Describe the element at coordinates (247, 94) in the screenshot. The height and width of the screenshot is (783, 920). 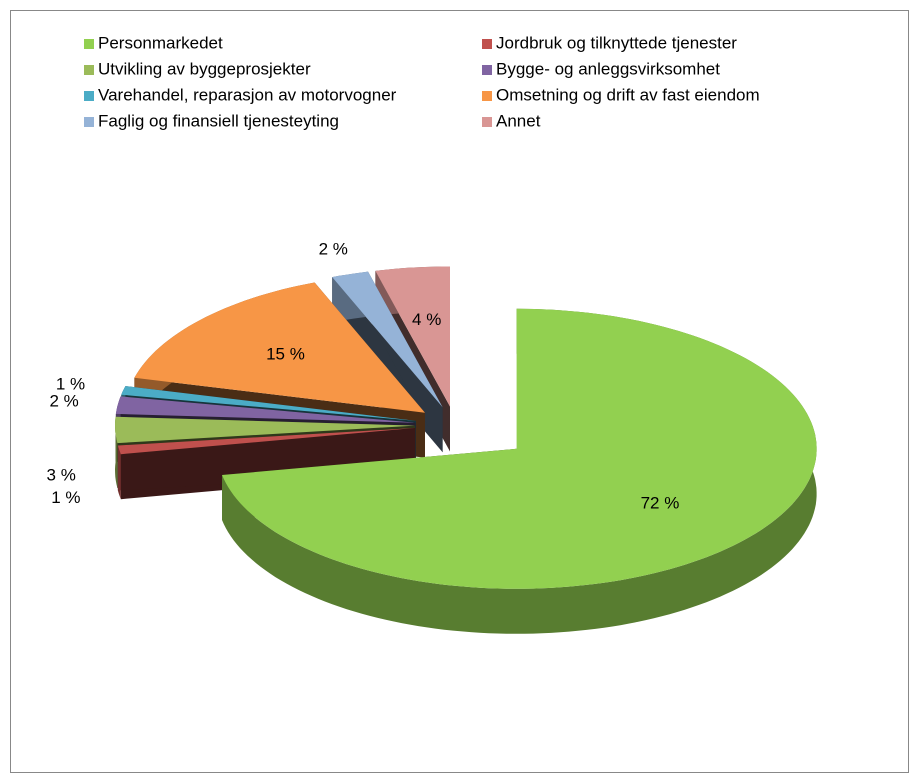
I see `legend-label: Varehandel, reparasjon av motorvogner` at that location.